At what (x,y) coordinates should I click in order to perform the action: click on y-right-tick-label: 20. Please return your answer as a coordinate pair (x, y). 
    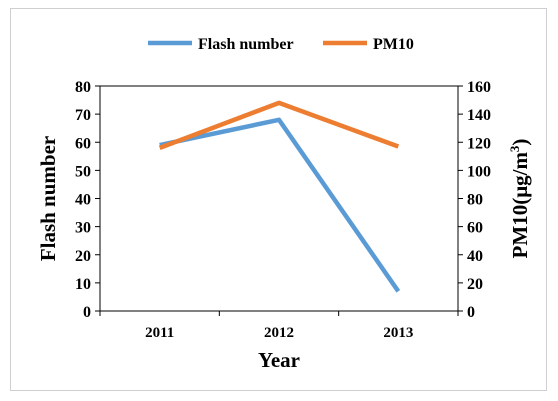
    Looking at the image, I should click on (475, 284).